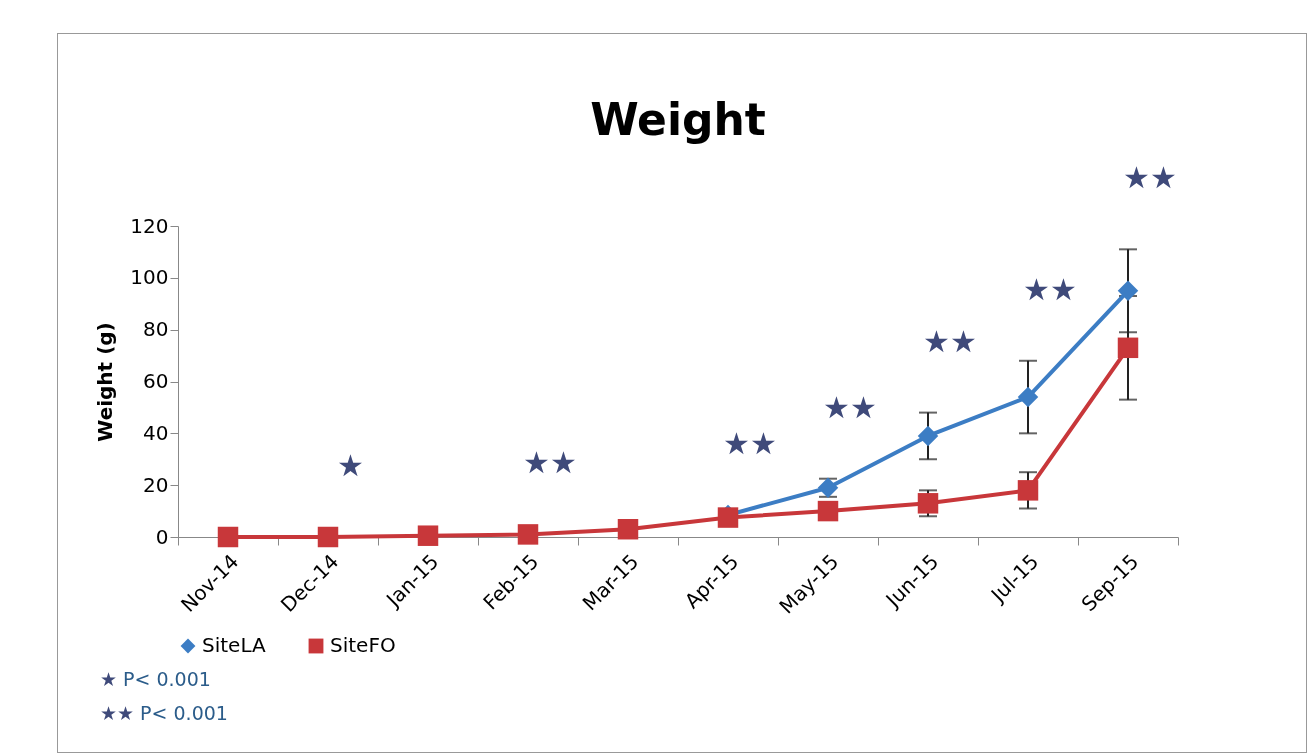 This screenshot has height=753, width=1308. I want to click on y-tick-label: 0, so click(162, 536).